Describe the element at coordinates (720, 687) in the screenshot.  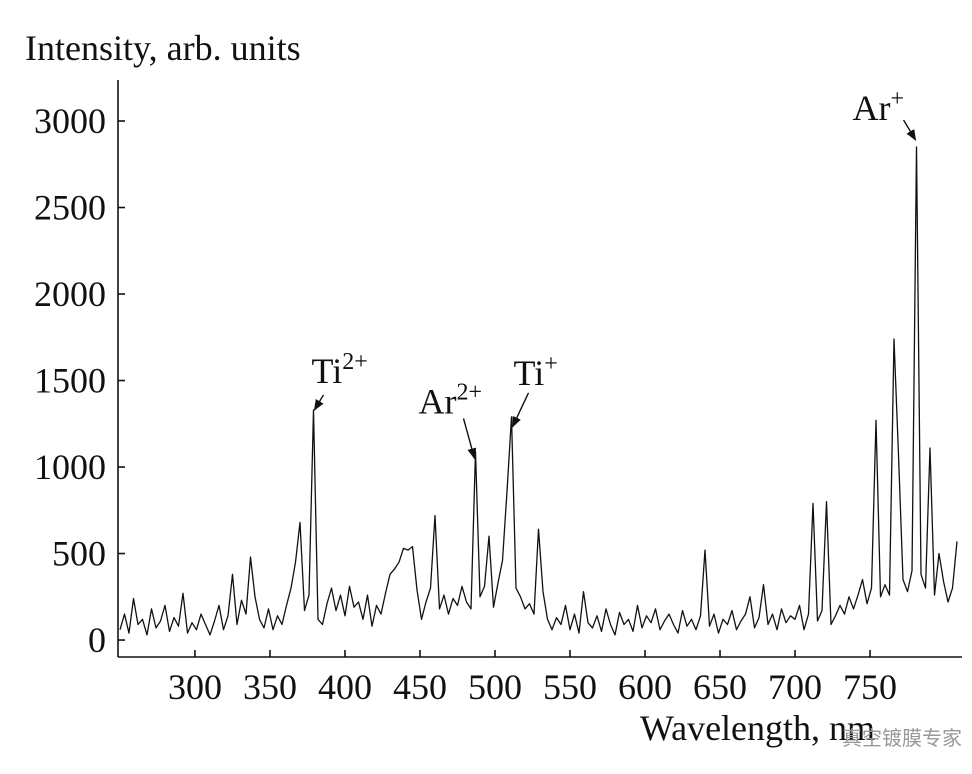
I see `x-tick-label: 650` at that location.